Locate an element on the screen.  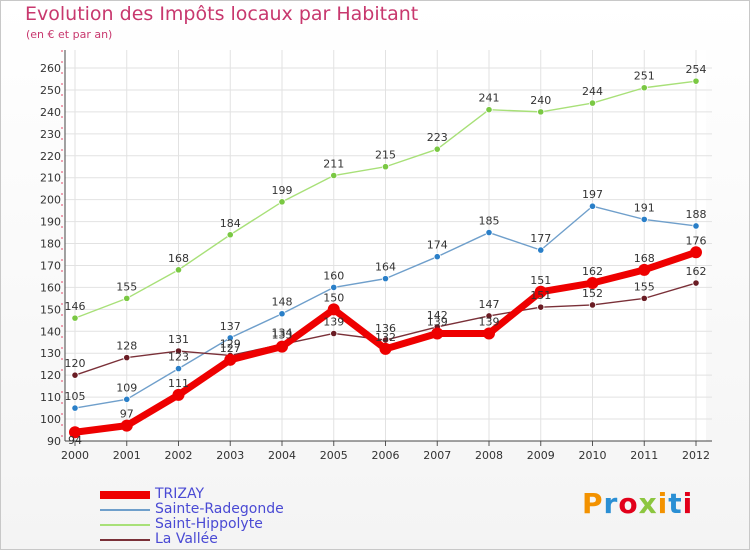
data-label: 199 is located at coordinates (282, 190).